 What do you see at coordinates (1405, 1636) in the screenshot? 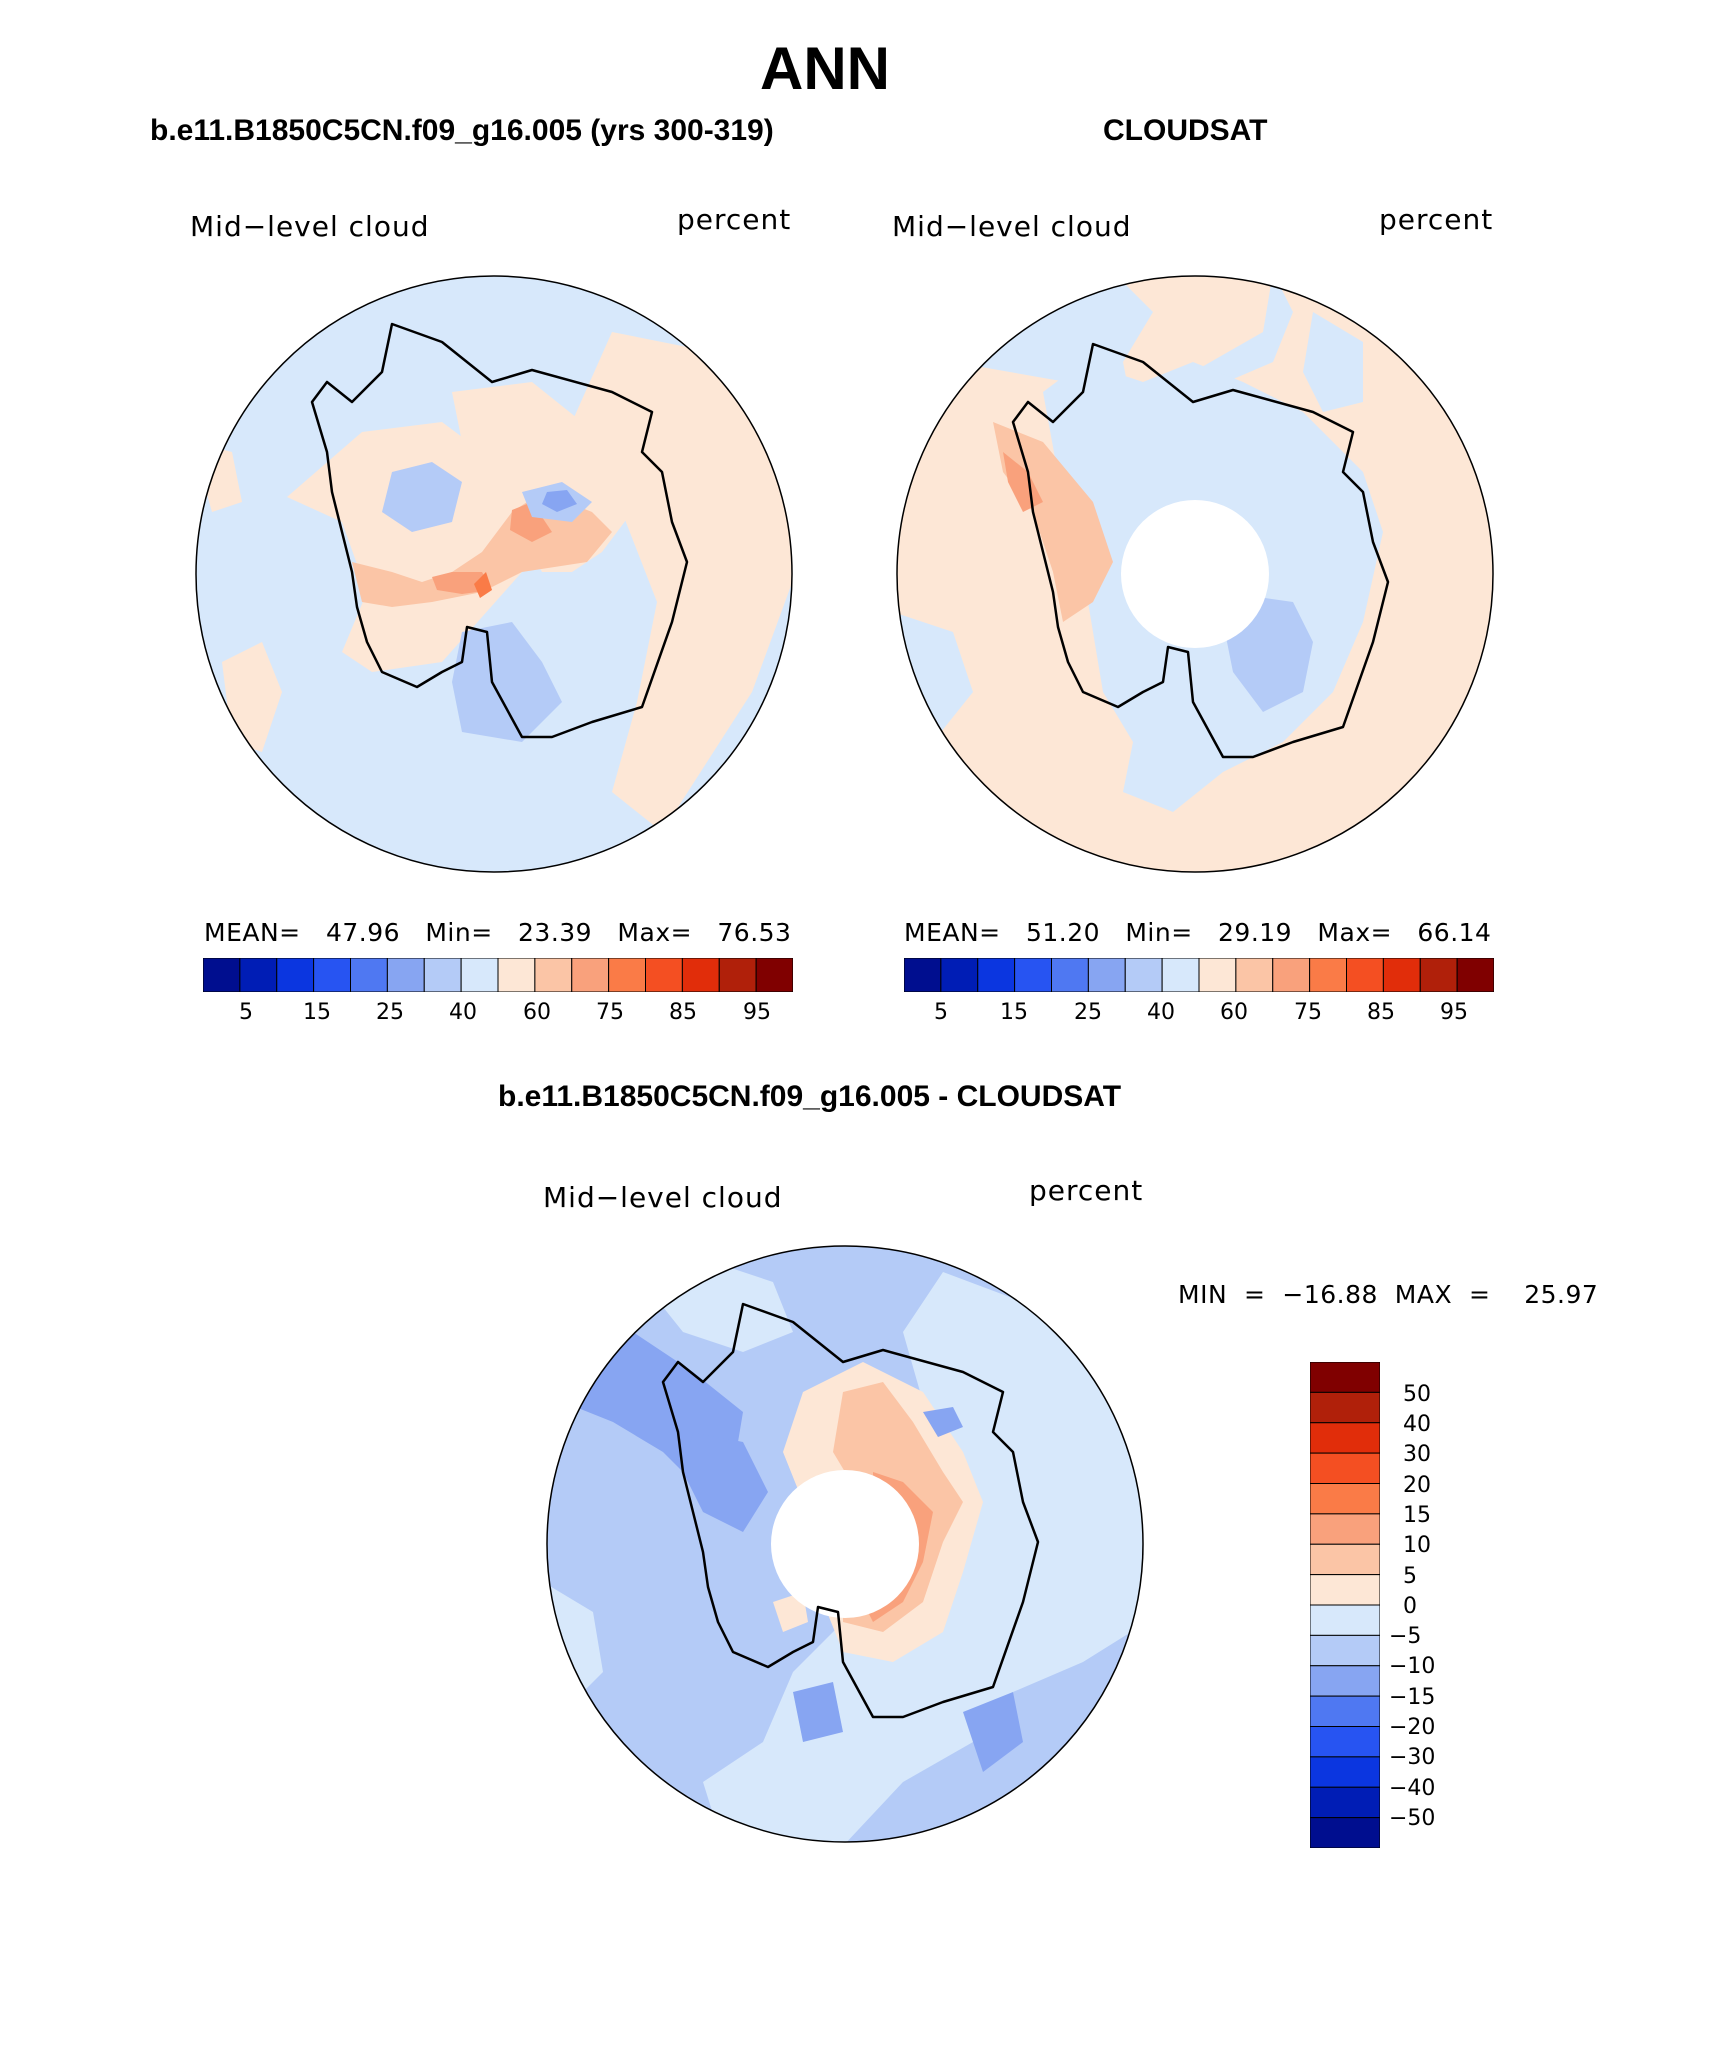
I see `colorbar-tick-label: −5` at bounding box center [1405, 1636].